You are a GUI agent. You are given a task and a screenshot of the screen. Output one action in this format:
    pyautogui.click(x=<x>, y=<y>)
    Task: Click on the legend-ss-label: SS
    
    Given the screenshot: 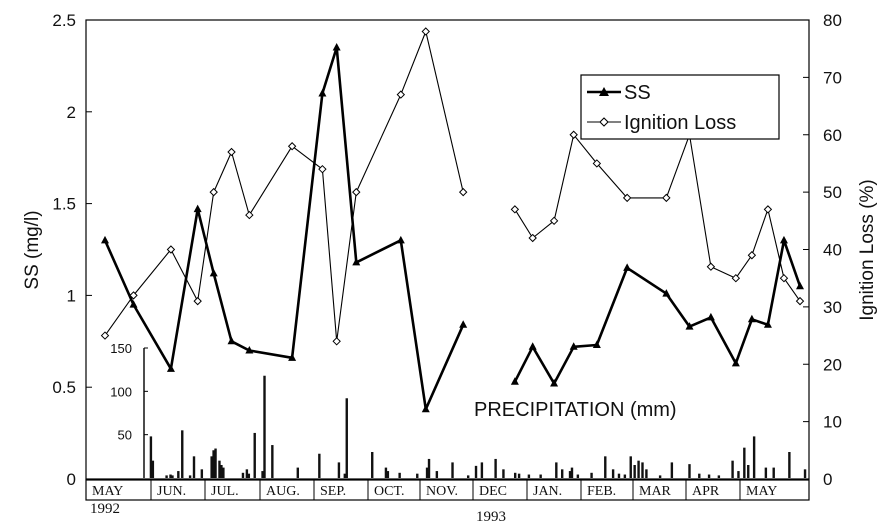 What is the action you would take?
    pyautogui.click(x=637, y=93)
    